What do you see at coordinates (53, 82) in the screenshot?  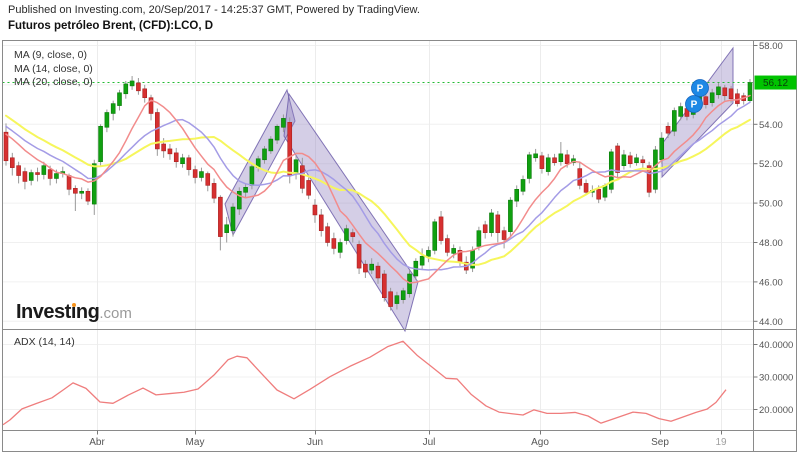 I see `ma-legend-item-20: MA (20, close, 0)` at bounding box center [53, 82].